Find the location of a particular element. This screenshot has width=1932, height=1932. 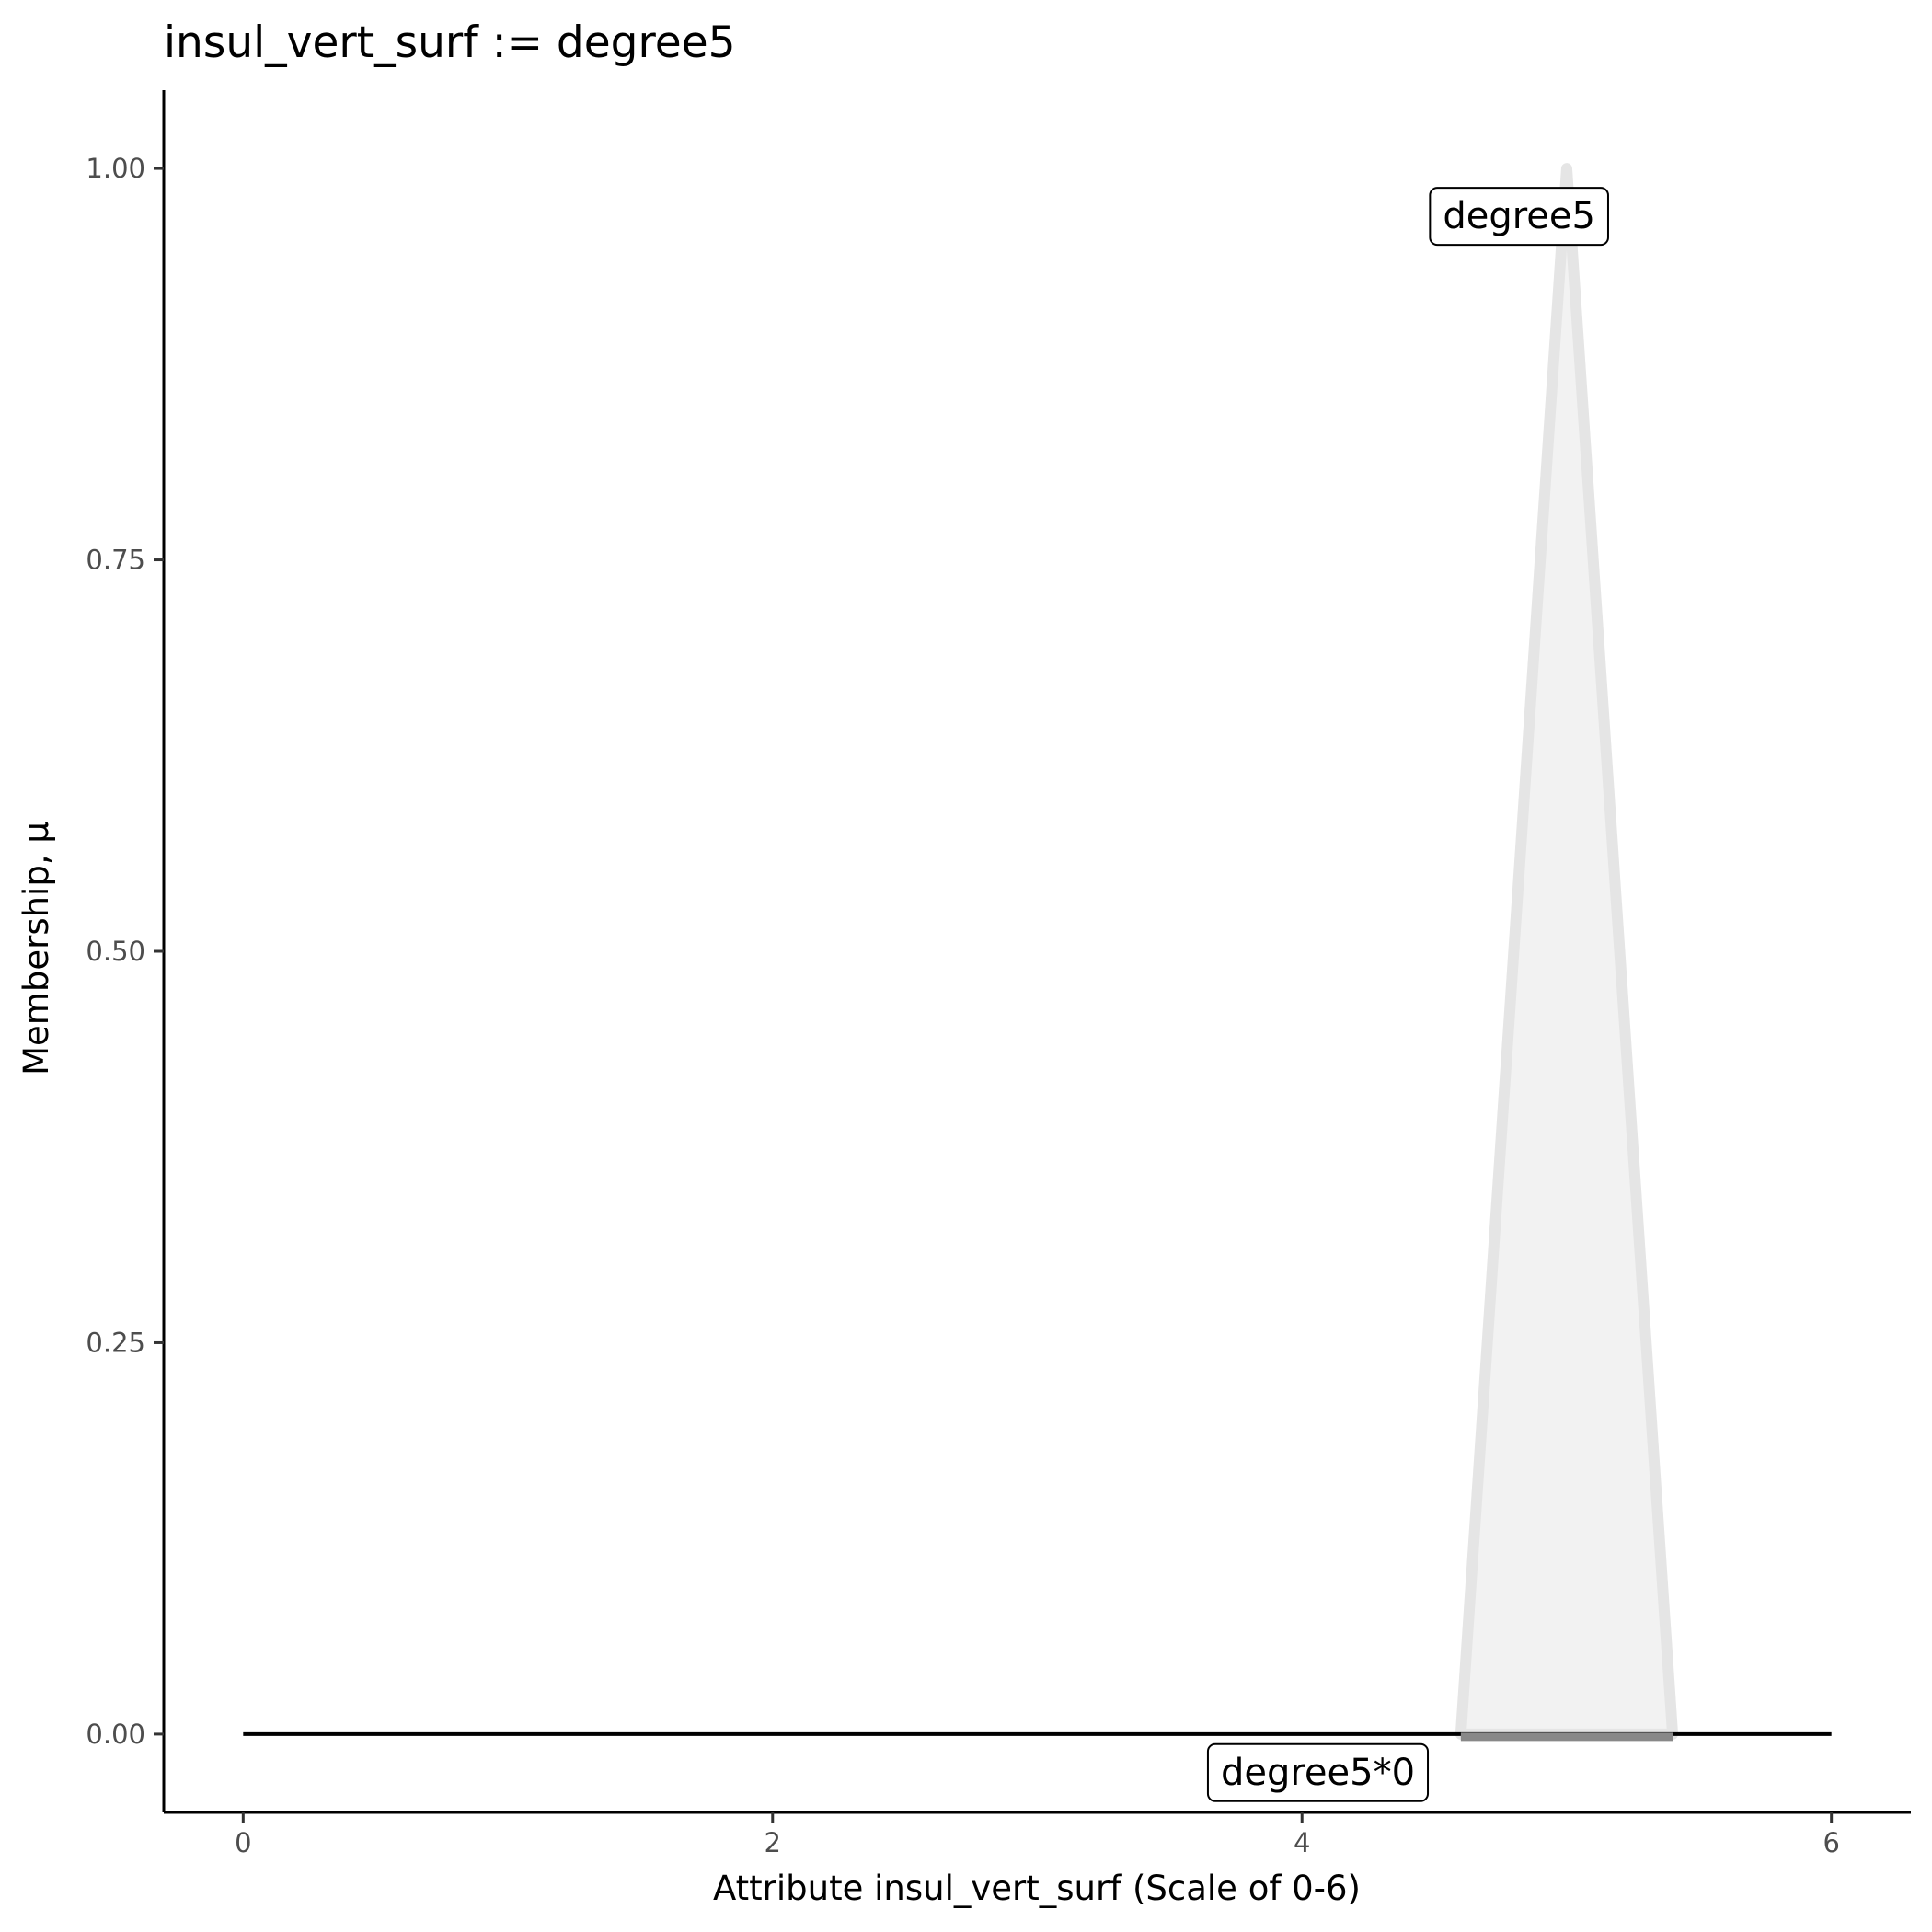

label-text: degree5*0 is located at coordinates (1318, 1773).